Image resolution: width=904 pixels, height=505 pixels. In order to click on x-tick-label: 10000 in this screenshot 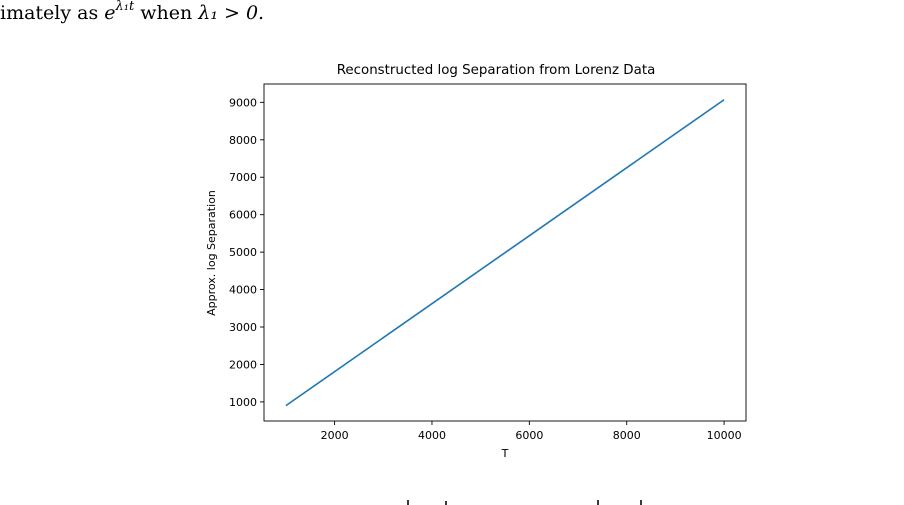, I will do `click(724, 435)`.